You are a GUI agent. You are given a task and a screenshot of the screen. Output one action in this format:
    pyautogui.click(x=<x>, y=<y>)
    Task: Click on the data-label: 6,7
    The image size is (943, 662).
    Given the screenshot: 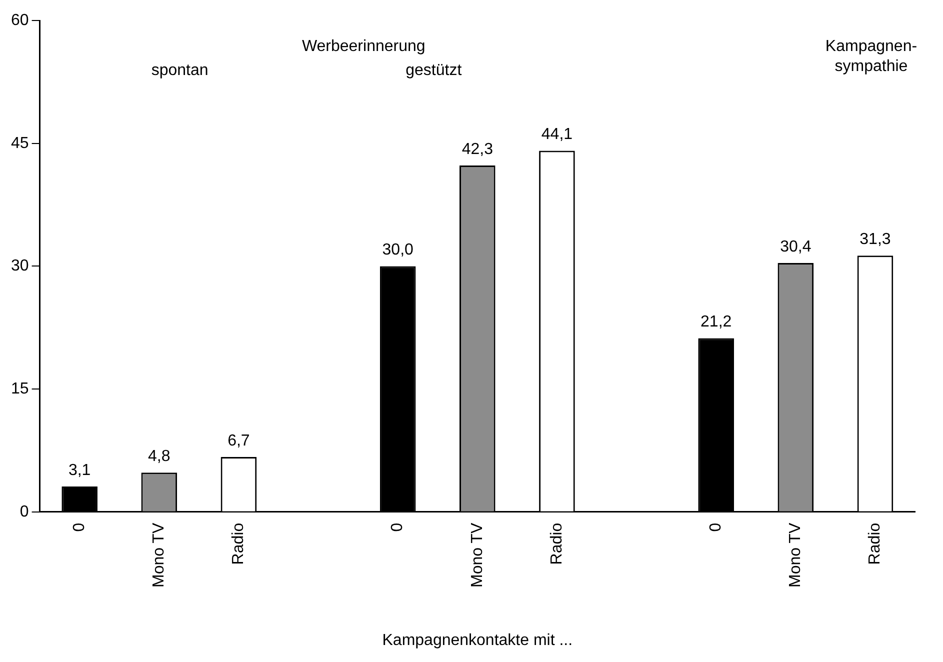 What is the action you would take?
    pyautogui.click(x=239, y=441)
    